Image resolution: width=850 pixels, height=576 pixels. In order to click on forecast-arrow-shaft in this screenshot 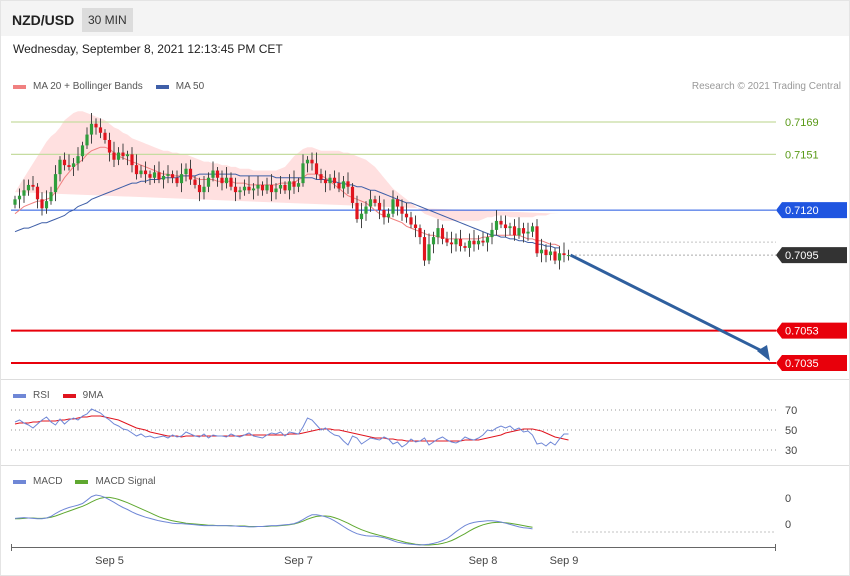, I will do `click(668, 304)`.